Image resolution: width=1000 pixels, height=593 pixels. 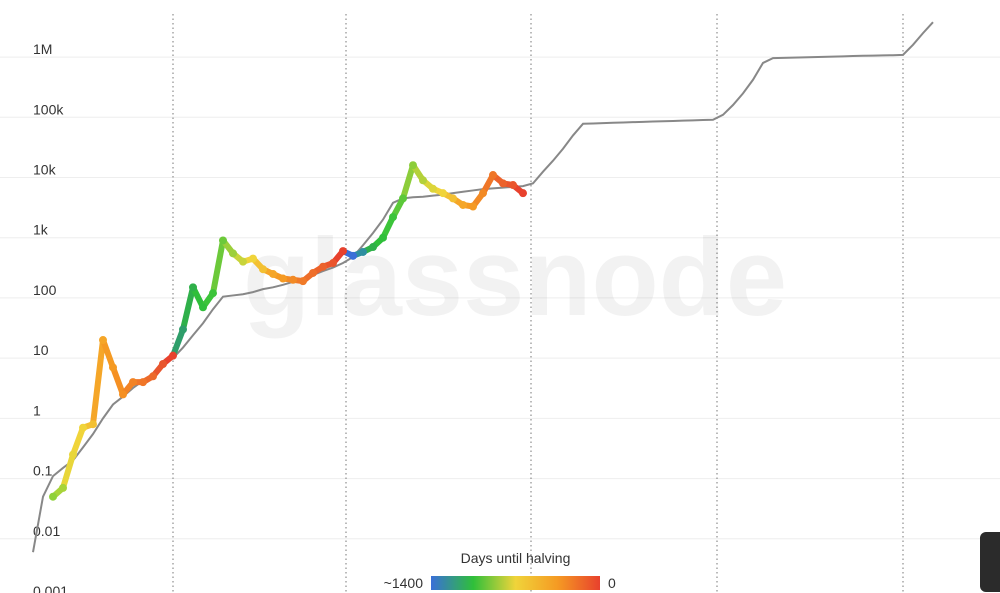 What do you see at coordinates (41, 350) in the screenshot?
I see `y-tick-label: 10` at bounding box center [41, 350].